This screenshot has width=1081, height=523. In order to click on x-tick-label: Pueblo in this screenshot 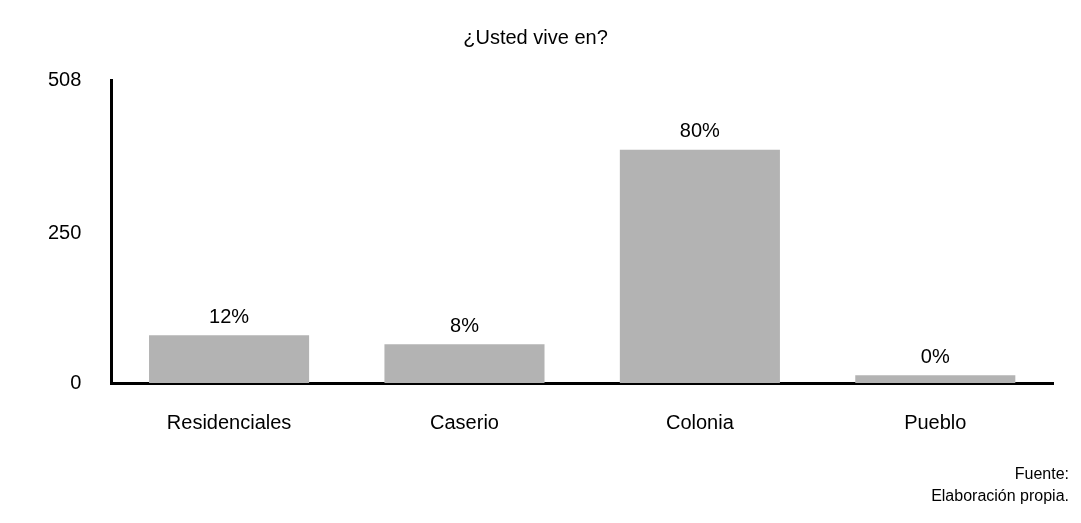, I will do `click(935, 421)`.